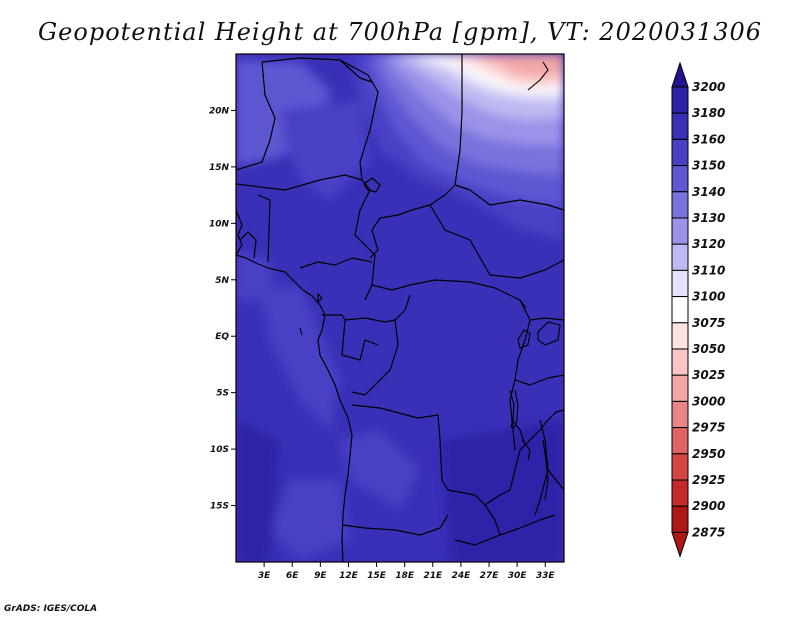 The width and height of the screenshot is (800, 618). Describe the element at coordinates (708, 480) in the screenshot. I see `colorbar-label: 2925` at that location.